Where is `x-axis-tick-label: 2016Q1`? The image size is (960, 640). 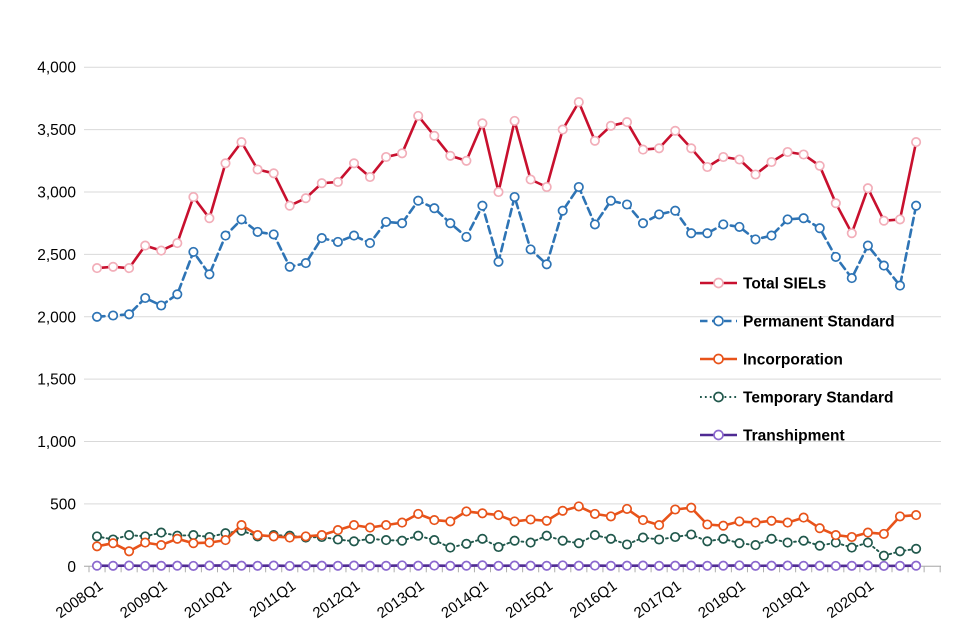 x-axis-tick-label: 2016Q1 is located at coordinates (593, 599).